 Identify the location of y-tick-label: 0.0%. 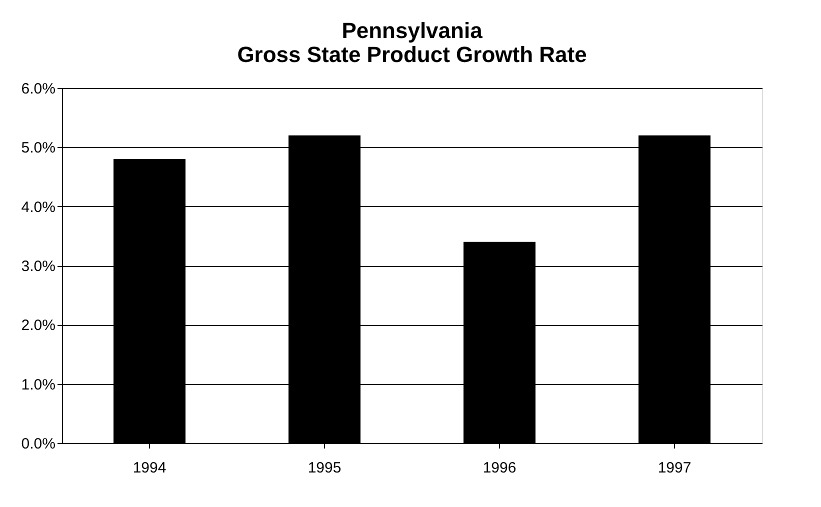
(38, 444).